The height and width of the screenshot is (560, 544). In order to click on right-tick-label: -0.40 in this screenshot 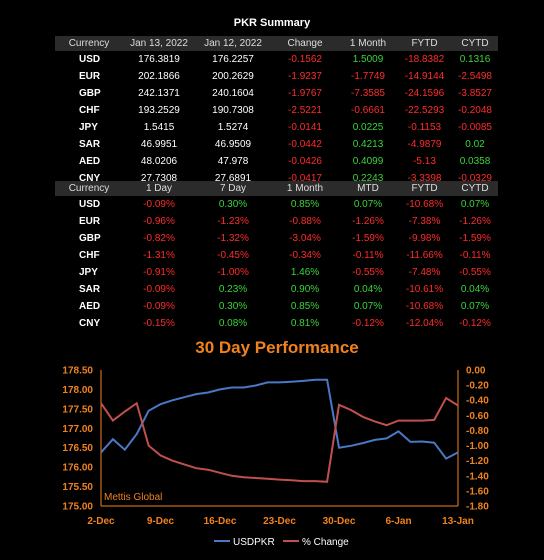, I will do `click(477, 401)`.